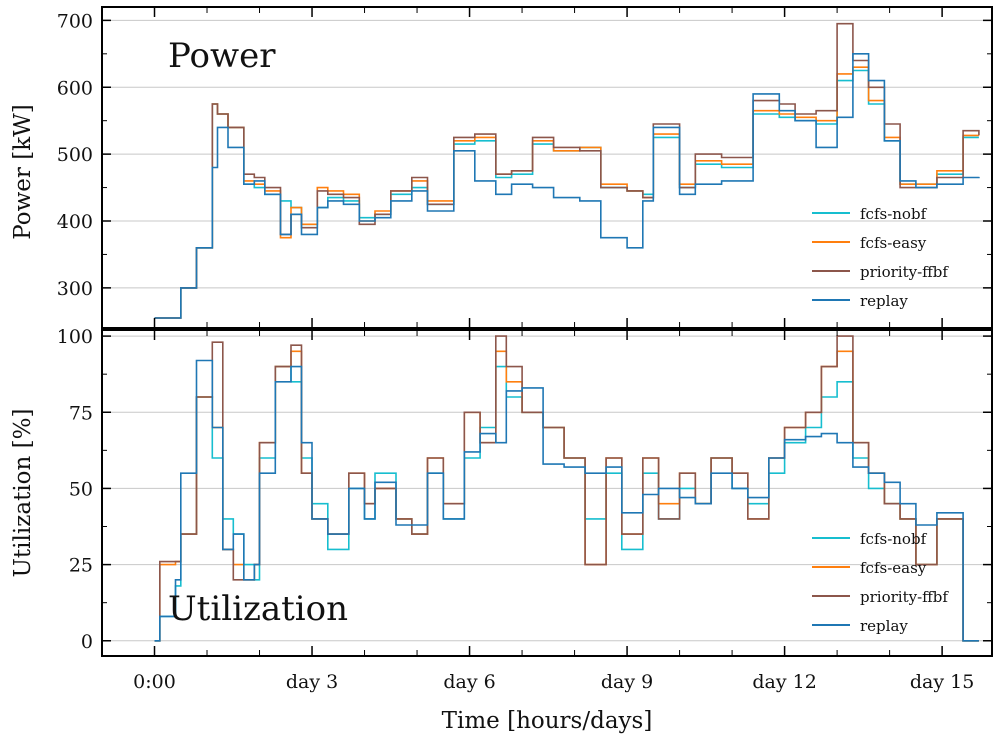 This screenshot has width=997, height=741. I want to click on x-tick-label: day 9, so click(627, 682).